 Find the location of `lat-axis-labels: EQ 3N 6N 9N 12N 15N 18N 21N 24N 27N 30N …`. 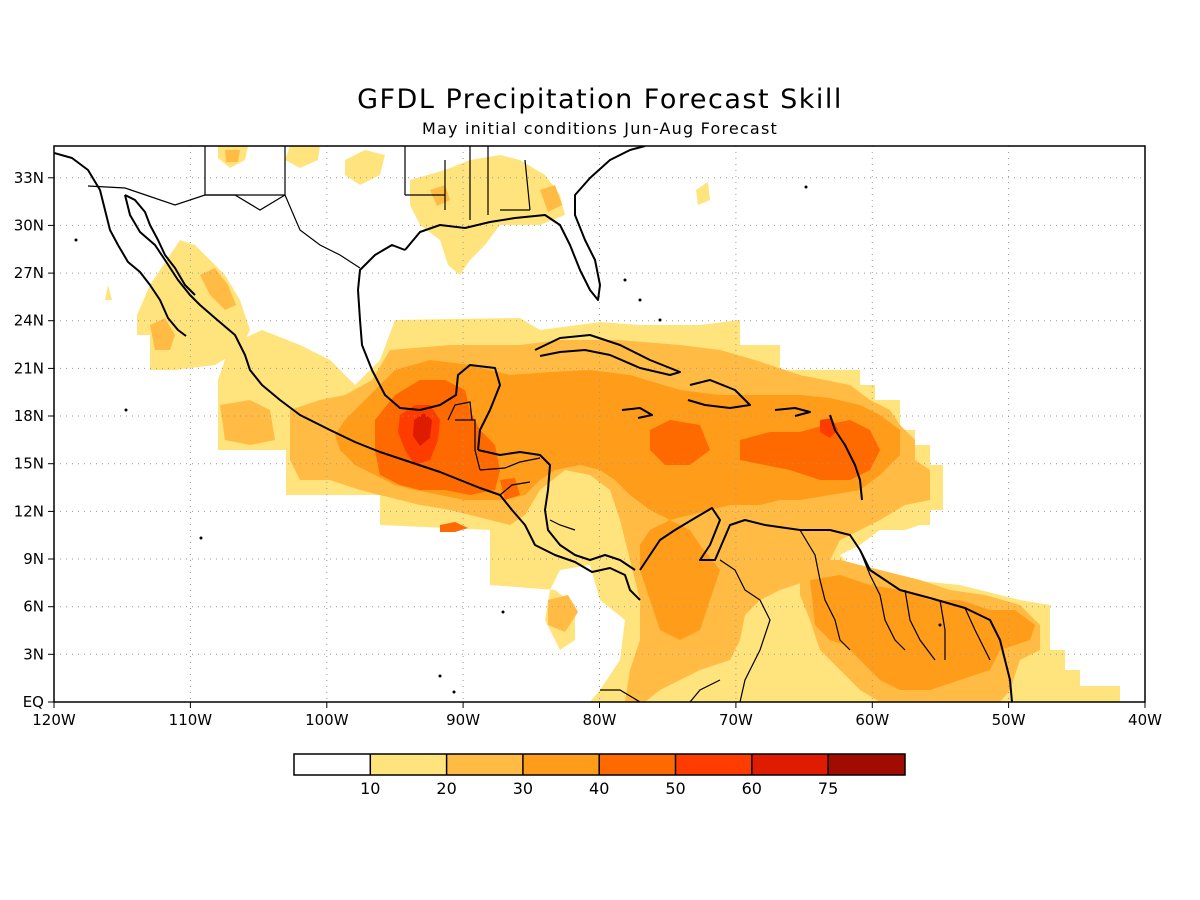

lat-axis-labels: EQ 3N 6N 9N 12N 15N 18N 21N 24N 27N 30N … is located at coordinates (29, 440).